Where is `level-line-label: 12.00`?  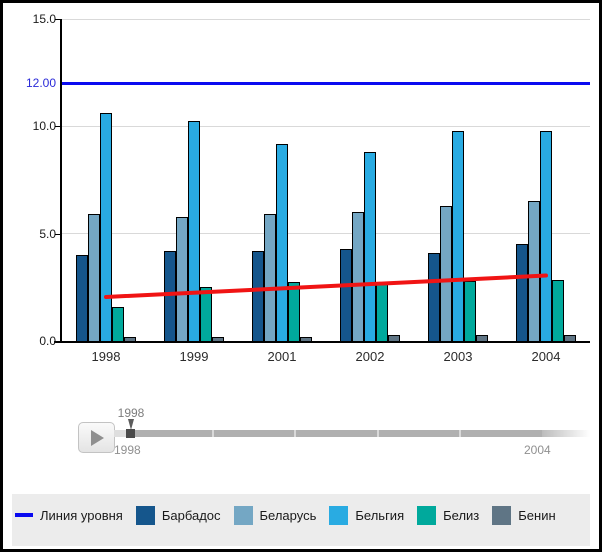 level-line-label: 12.00 is located at coordinates (40, 83).